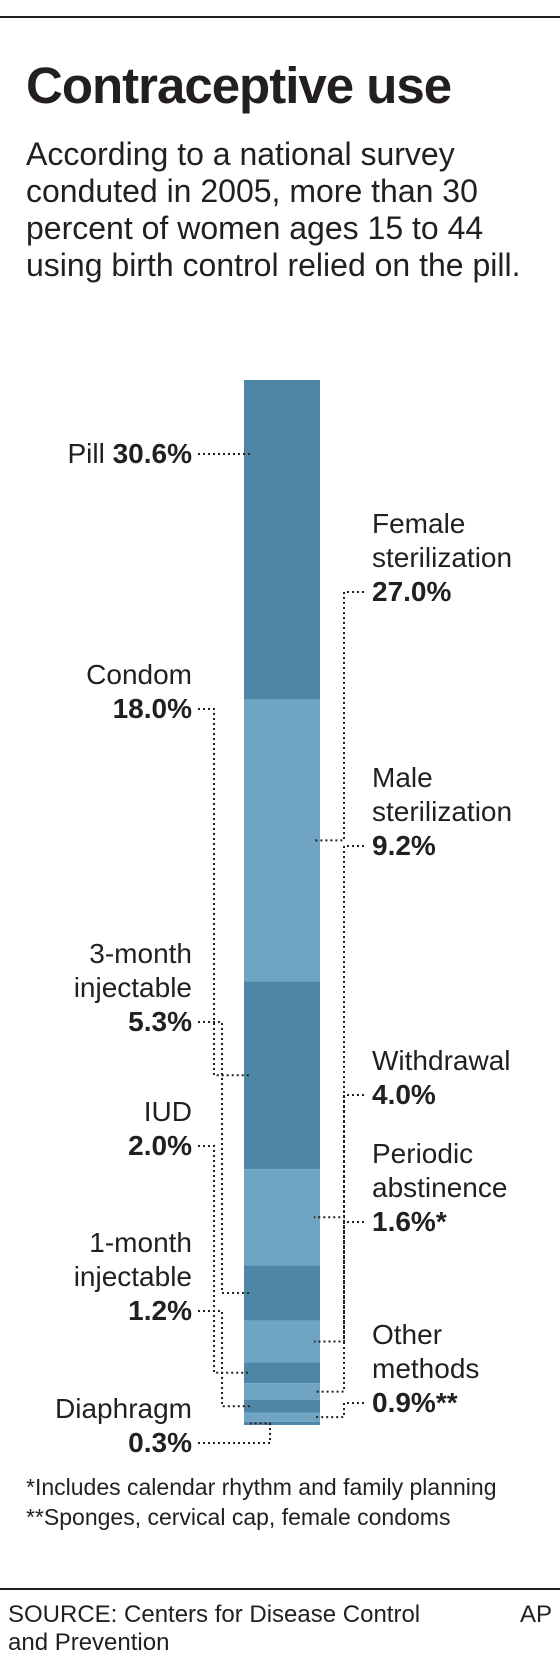  I want to click on bar-segments, so click(282, 902).